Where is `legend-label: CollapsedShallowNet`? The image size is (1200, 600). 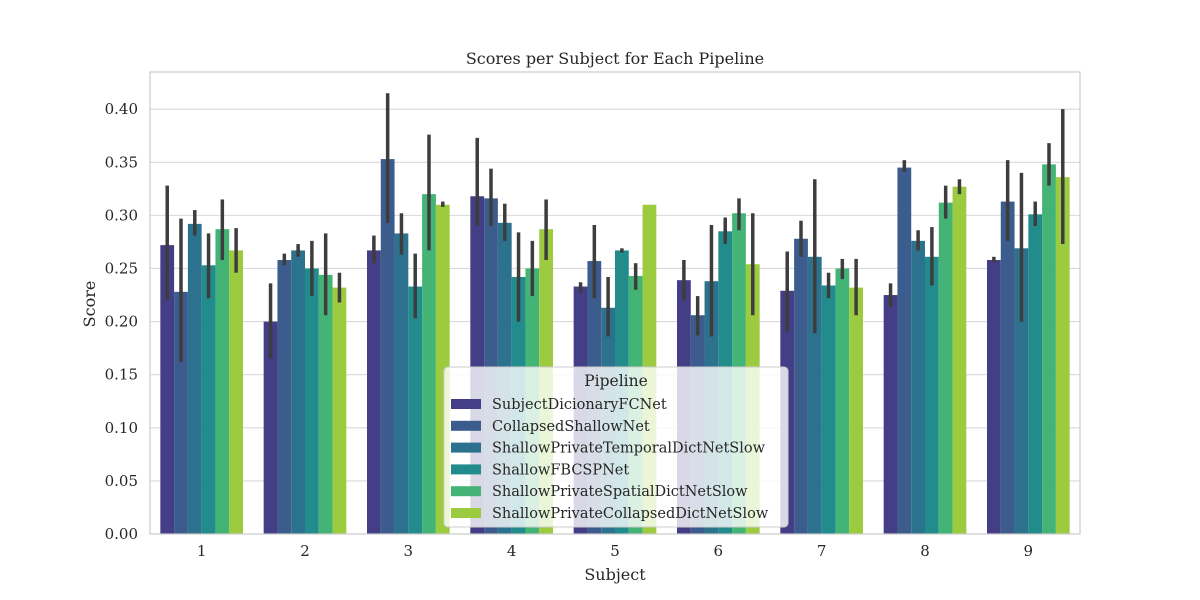 legend-label: CollapsedShallowNet is located at coordinates (571, 427).